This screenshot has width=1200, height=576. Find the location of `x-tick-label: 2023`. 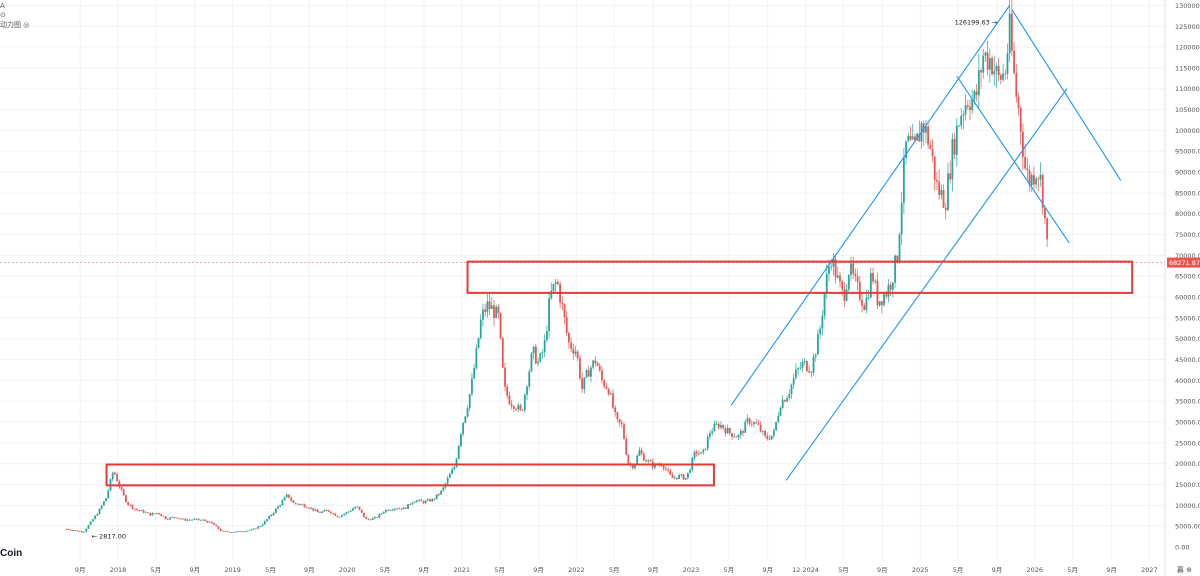

x-tick-label: 2023 is located at coordinates (691, 570).